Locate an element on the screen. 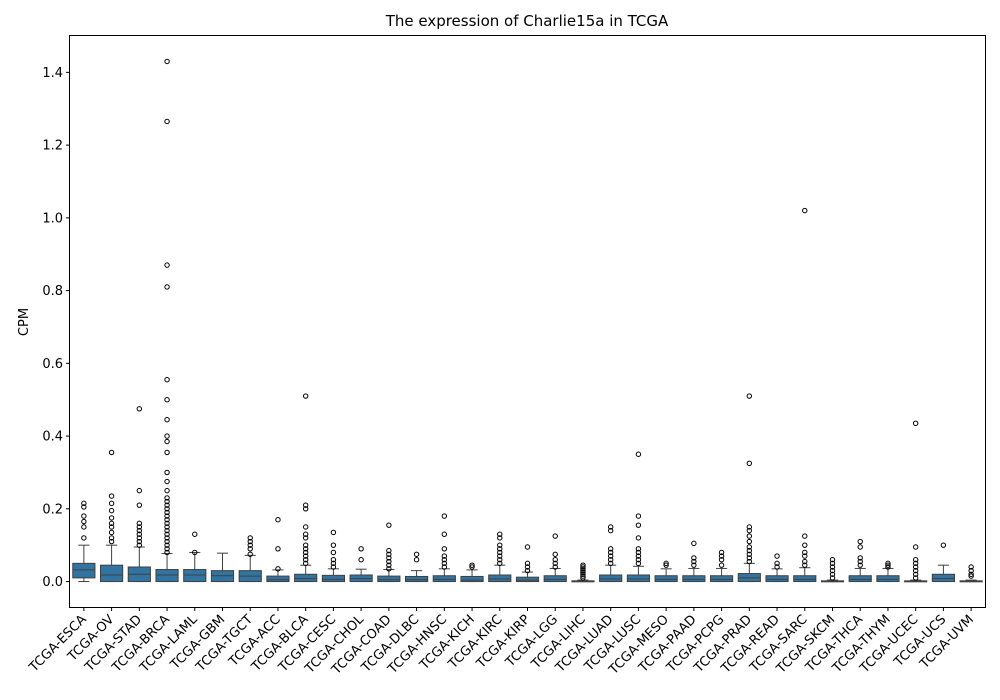  y-tick-label: 0.0 is located at coordinates (52, 582).